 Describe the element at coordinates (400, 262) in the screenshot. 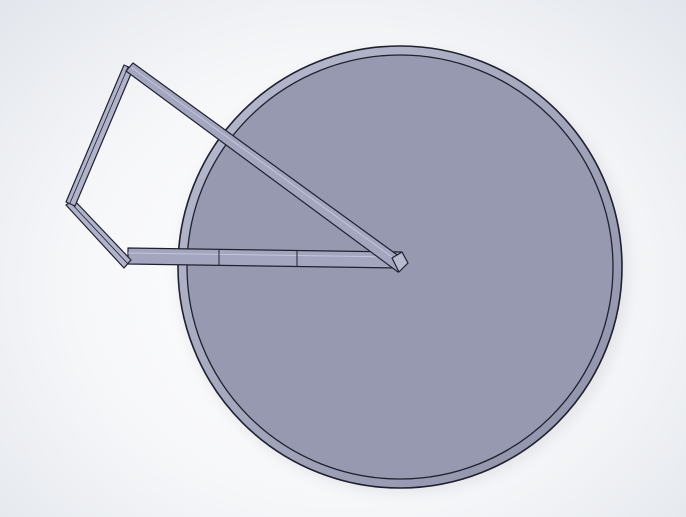

I see `center-pivot` at that location.